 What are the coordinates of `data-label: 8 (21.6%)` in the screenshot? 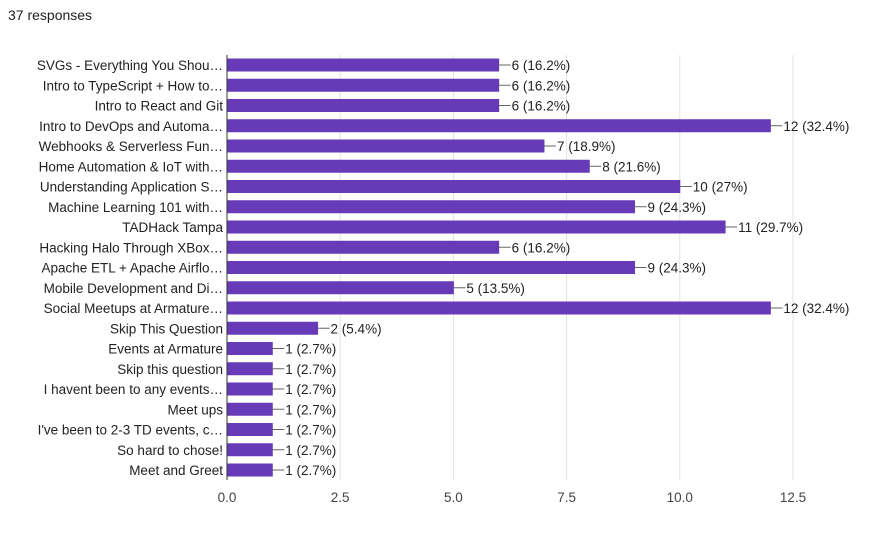 It's located at (631, 166).